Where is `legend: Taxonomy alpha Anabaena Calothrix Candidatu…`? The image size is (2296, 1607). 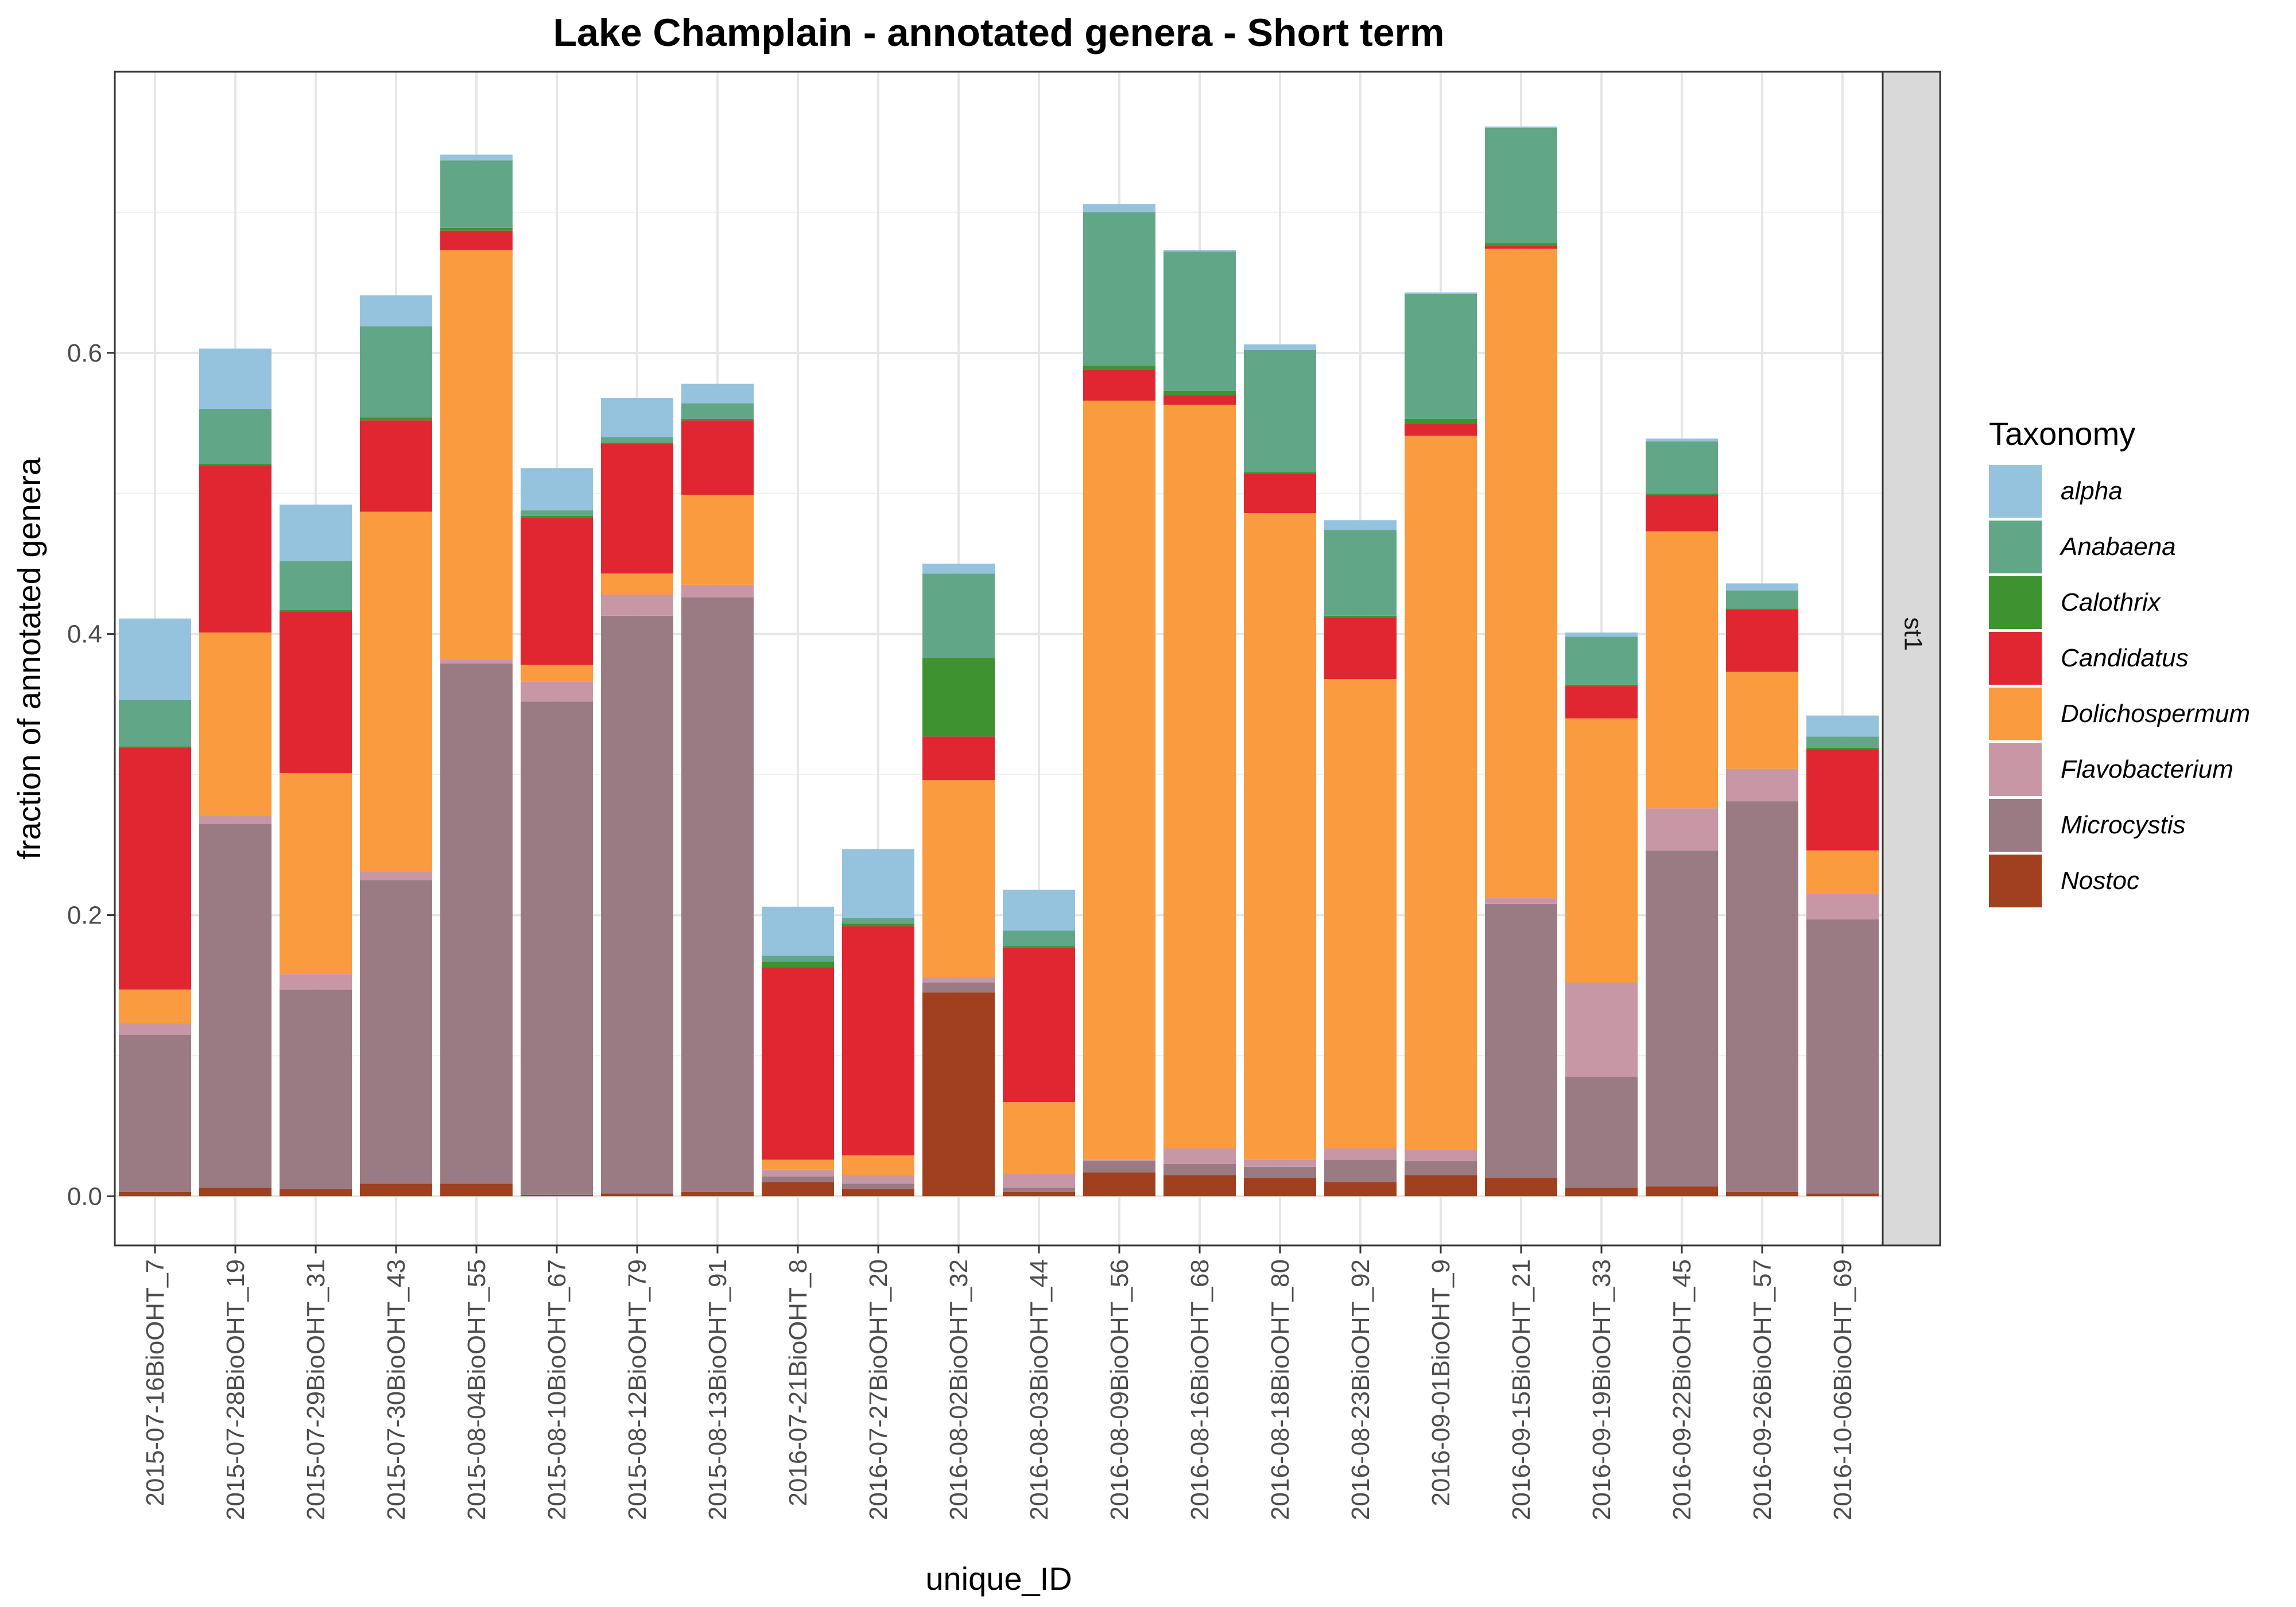 legend: Taxonomy alpha Anabaena Calothrix Candidatu… is located at coordinates (2119, 661).